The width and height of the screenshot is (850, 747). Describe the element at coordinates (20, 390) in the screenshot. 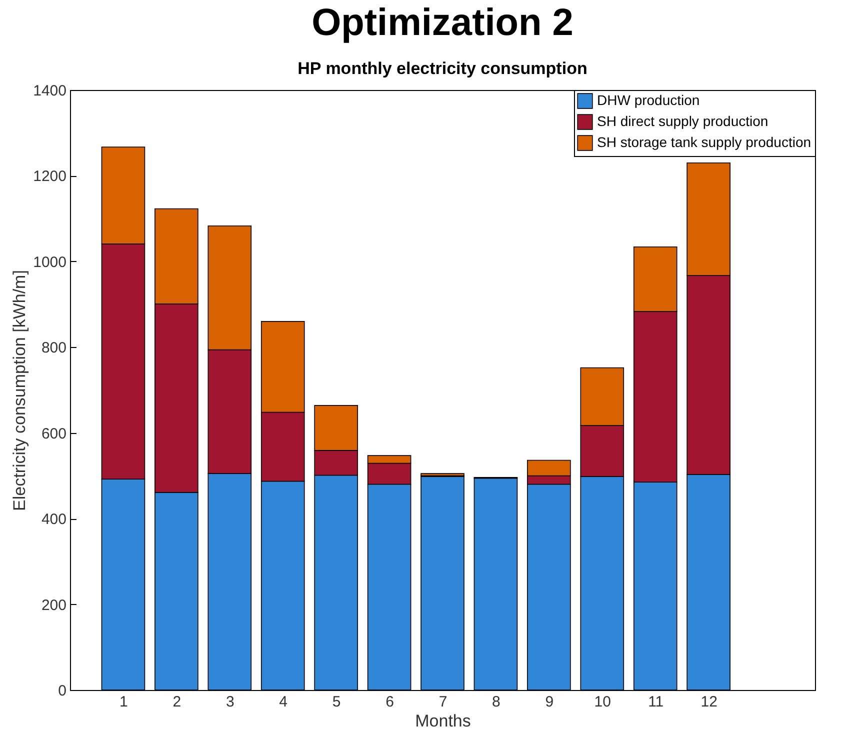

I see `y-axis-title: Electricity consumption [kWh/m]` at that location.